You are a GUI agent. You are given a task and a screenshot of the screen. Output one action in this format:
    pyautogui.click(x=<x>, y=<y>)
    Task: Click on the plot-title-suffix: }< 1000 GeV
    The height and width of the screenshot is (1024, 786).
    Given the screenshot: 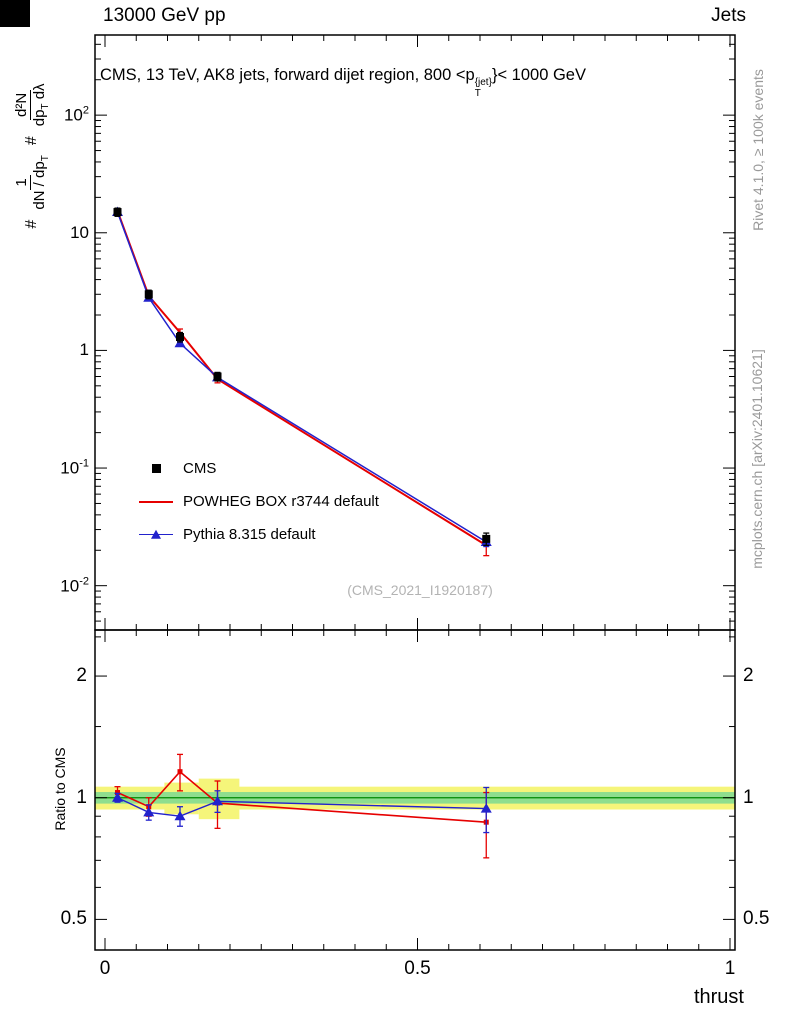 What is the action you would take?
    pyautogui.click(x=538, y=75)
    